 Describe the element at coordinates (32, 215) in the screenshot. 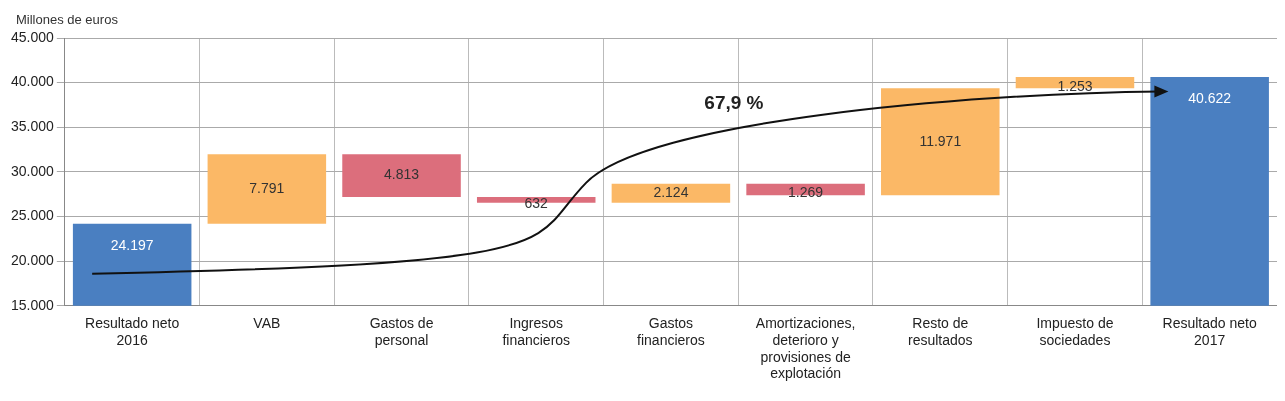

I see `y-tick-label: 25.000` at that location.